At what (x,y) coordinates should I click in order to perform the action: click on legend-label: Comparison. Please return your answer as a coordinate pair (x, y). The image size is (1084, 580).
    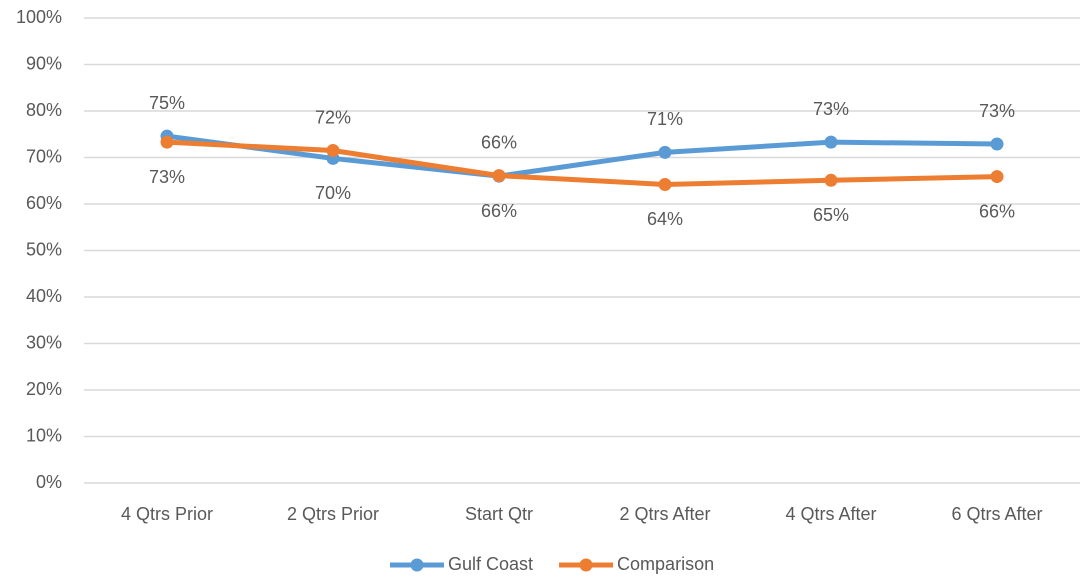
    Looking at the image, I should click on (665, 564).